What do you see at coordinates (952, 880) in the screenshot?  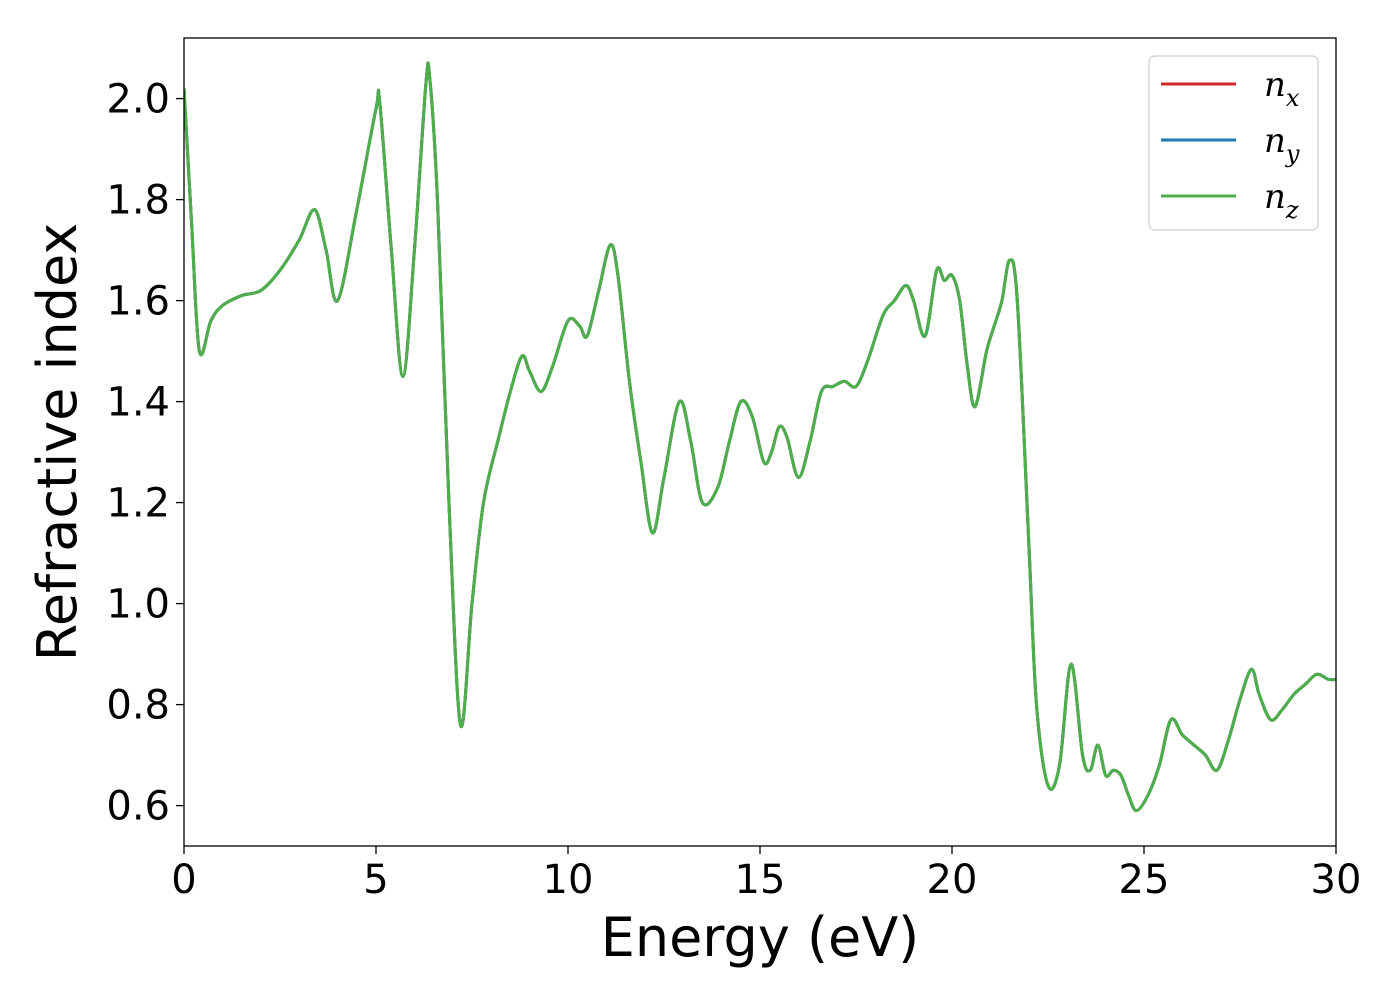 I see `x-tick-label: 20` at bounding box center [952, 880].